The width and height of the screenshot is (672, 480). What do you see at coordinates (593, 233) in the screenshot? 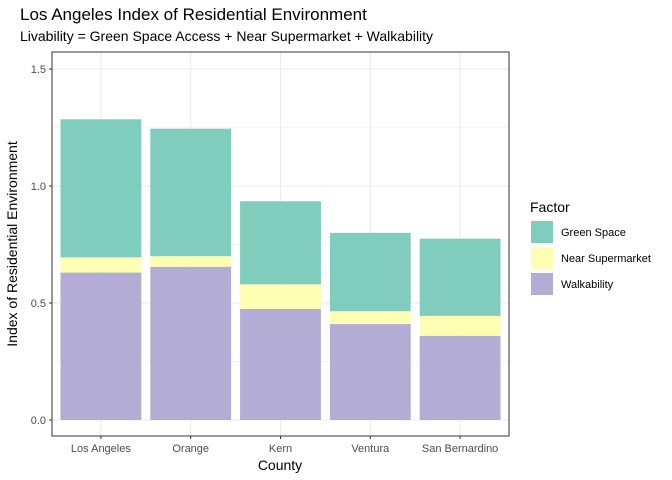
I see `legend-label: Green Space` at bounding box center [593, 233].